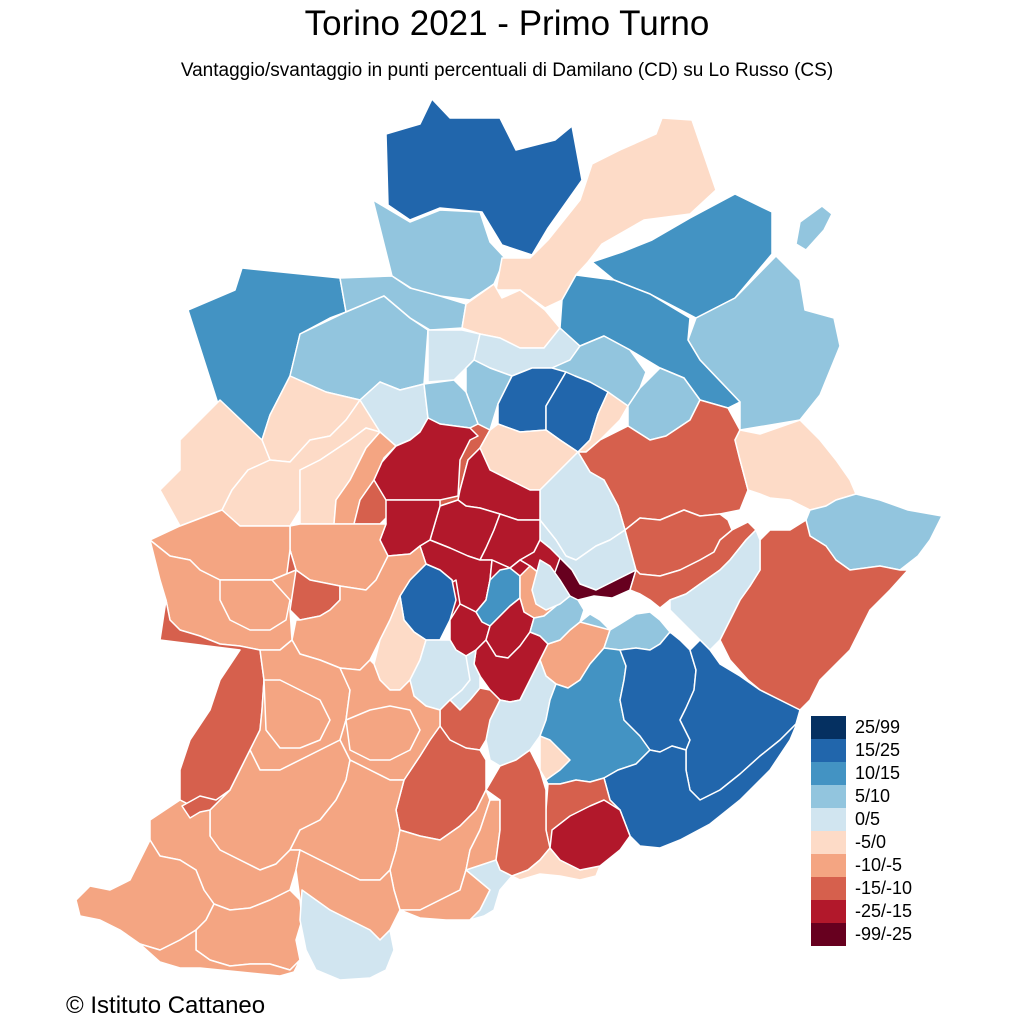 This screenshot has height=1030, width=1014. Describe the element at coordinates (879, 865) in the screenshot. I see `legend-label: -10/-5` at that location.